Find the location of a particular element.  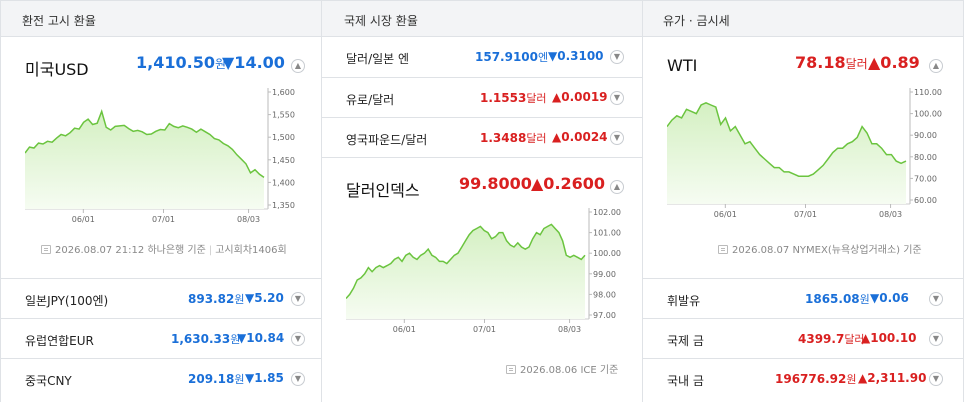

y-tick-label: 110.00 is located at coordinates (928, 92).